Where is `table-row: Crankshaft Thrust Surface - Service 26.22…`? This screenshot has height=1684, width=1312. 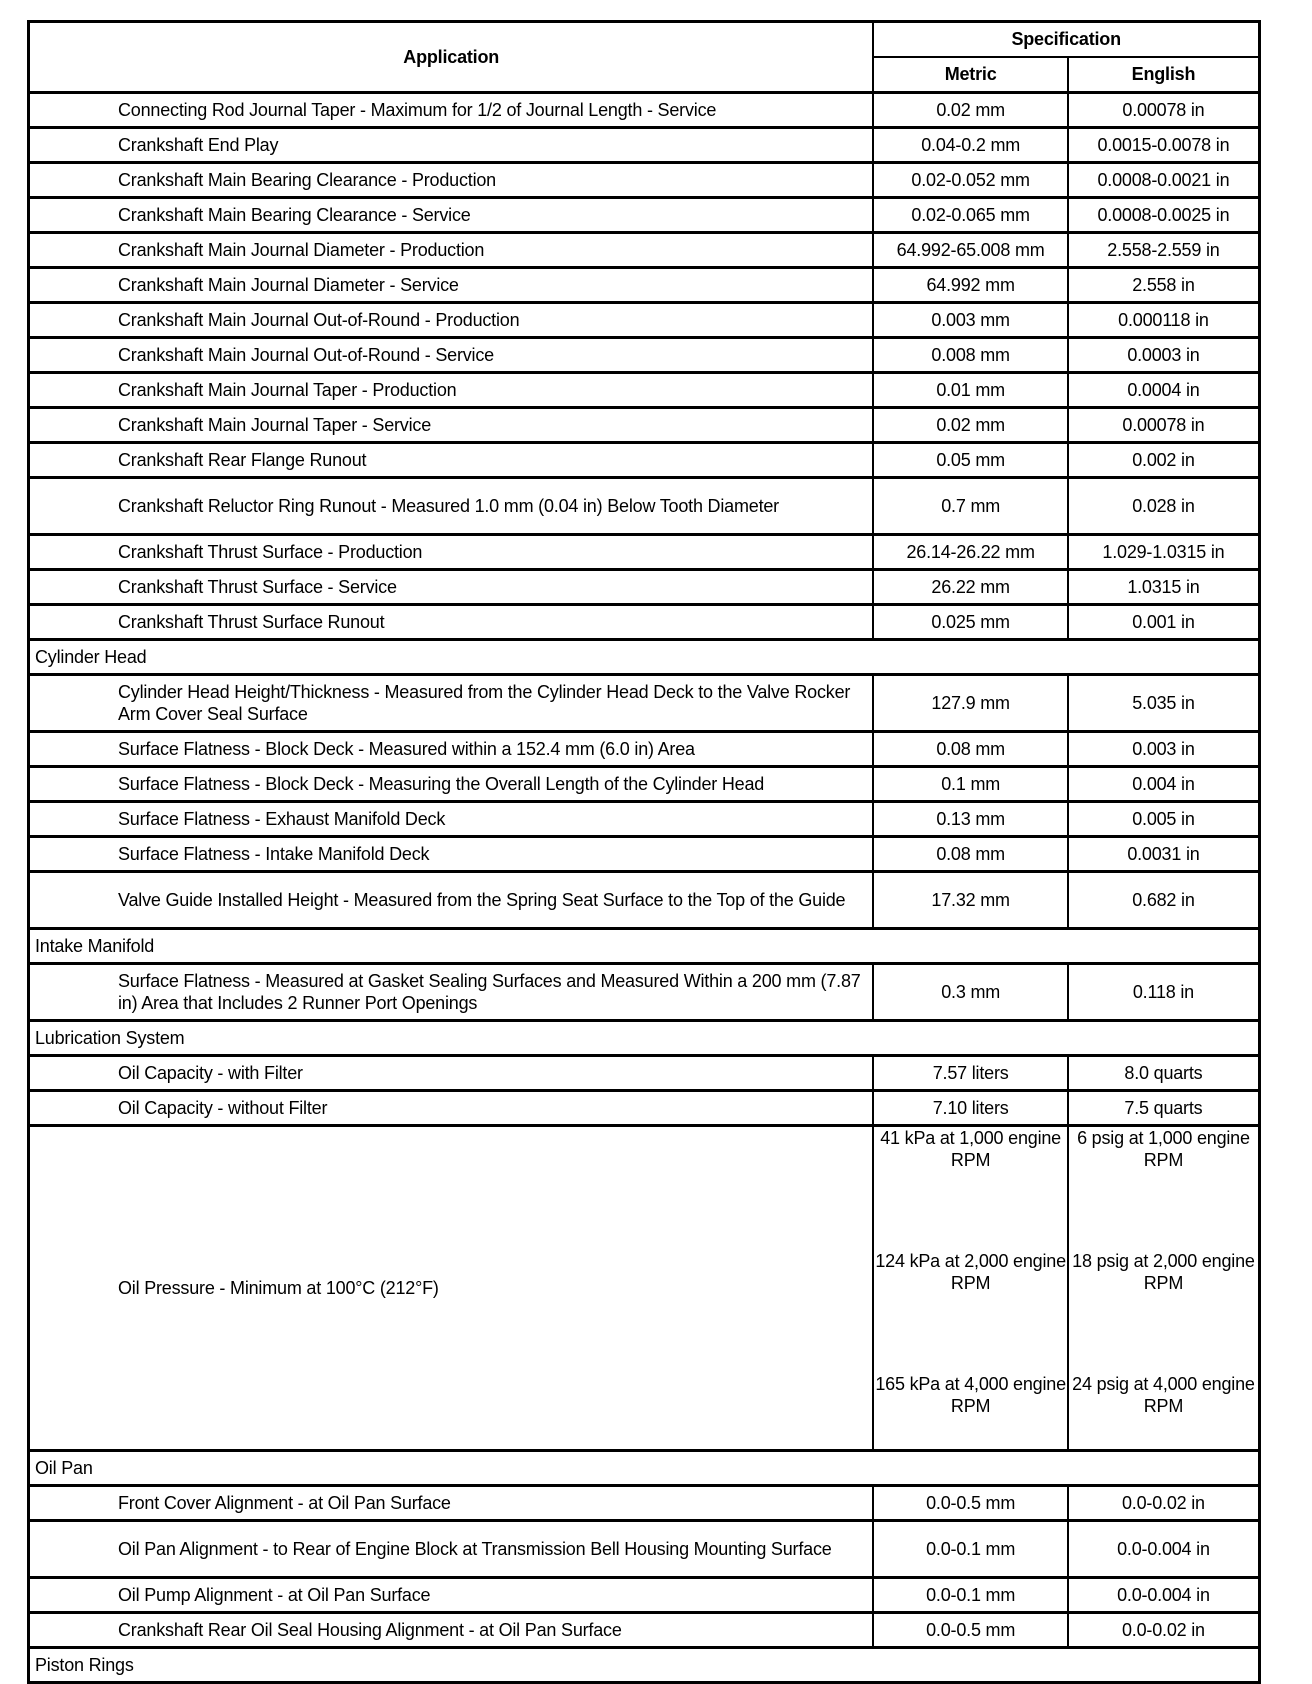
table-row: Crankshaft Thrust Surface - Service 26.22… is located at coordinates (644, 587).